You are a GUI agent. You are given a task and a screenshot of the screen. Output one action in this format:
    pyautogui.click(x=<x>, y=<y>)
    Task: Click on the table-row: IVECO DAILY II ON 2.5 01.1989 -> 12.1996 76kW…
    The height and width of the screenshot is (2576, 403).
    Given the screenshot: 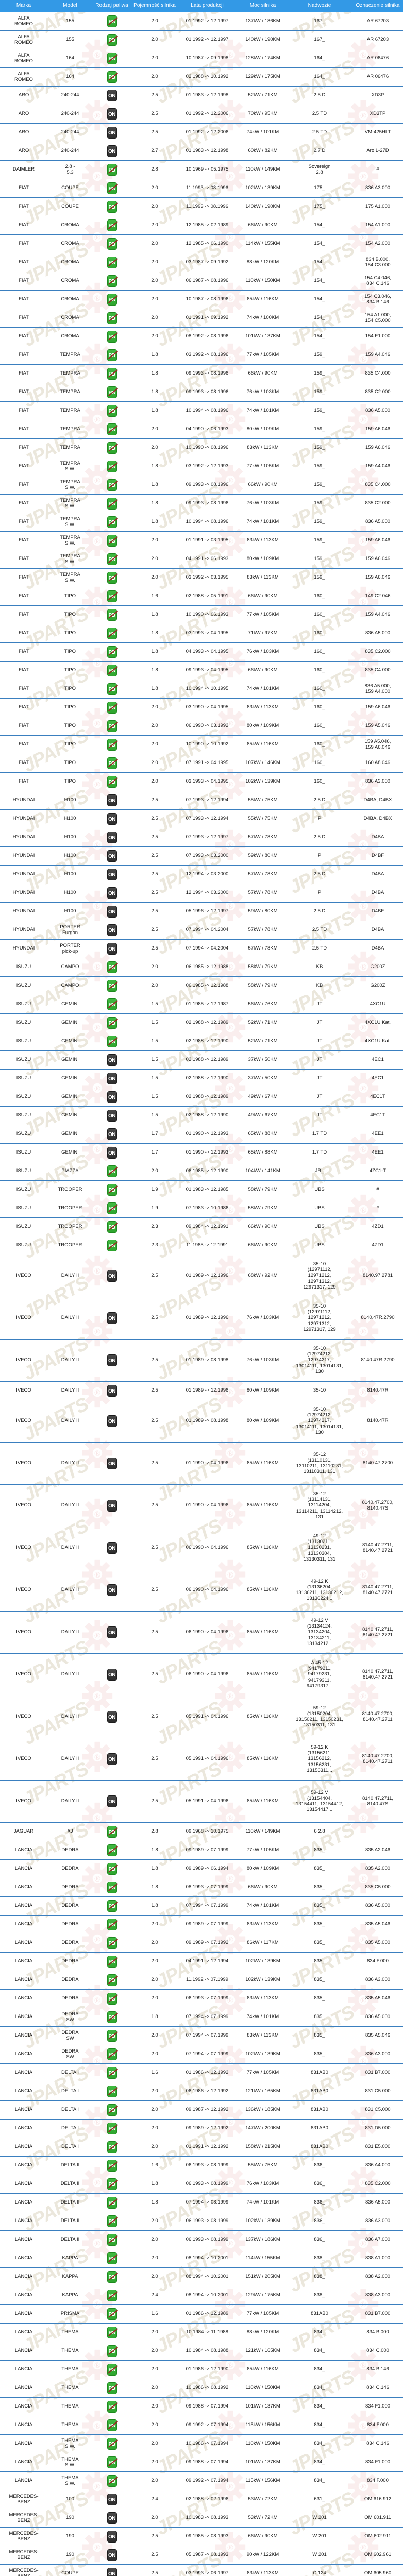 What is the action you would take?
    pyautogui.click(x=202, y=1318)
    